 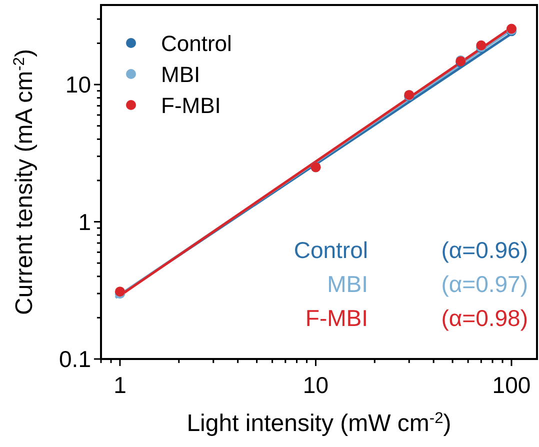 I want to click on legend-label: MBI, so click(x=180, y=74).